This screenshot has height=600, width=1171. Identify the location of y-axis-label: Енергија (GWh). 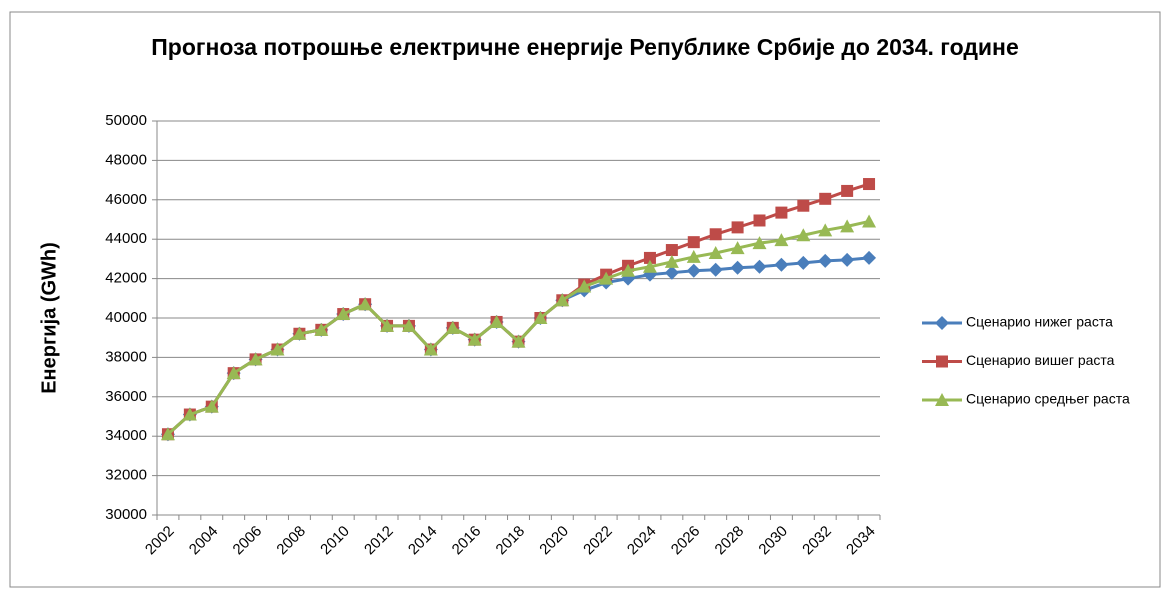
(49, 318).